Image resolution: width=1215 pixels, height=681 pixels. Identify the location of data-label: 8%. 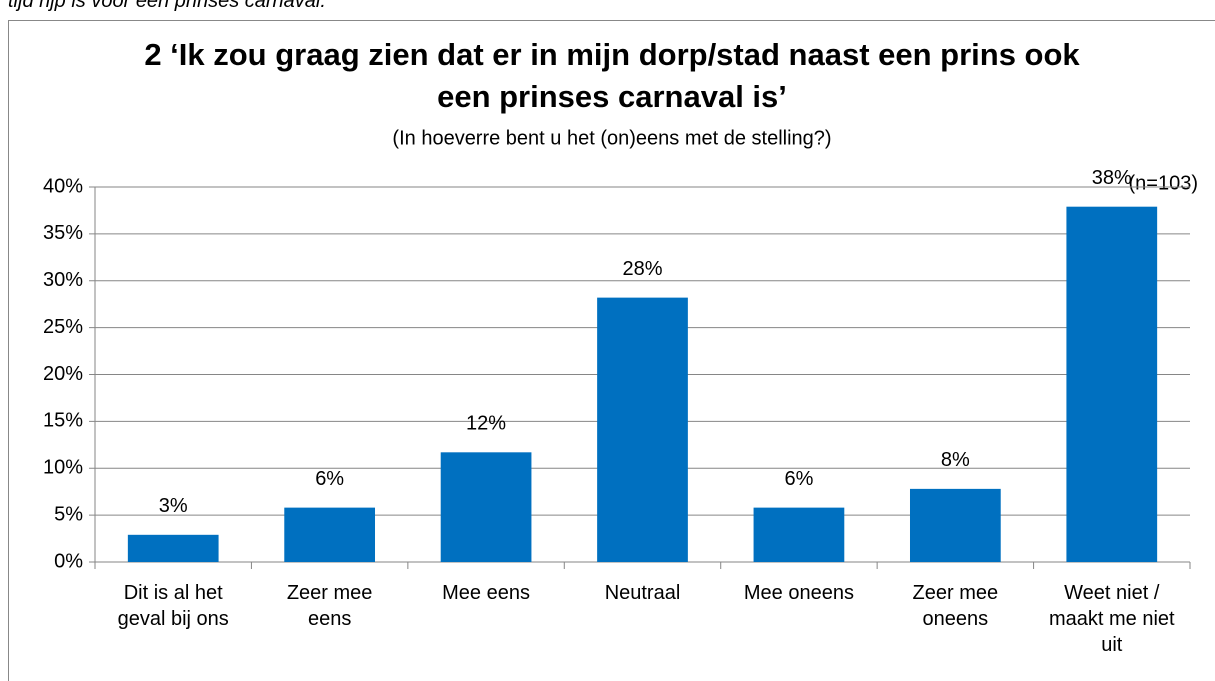
(955, 460).